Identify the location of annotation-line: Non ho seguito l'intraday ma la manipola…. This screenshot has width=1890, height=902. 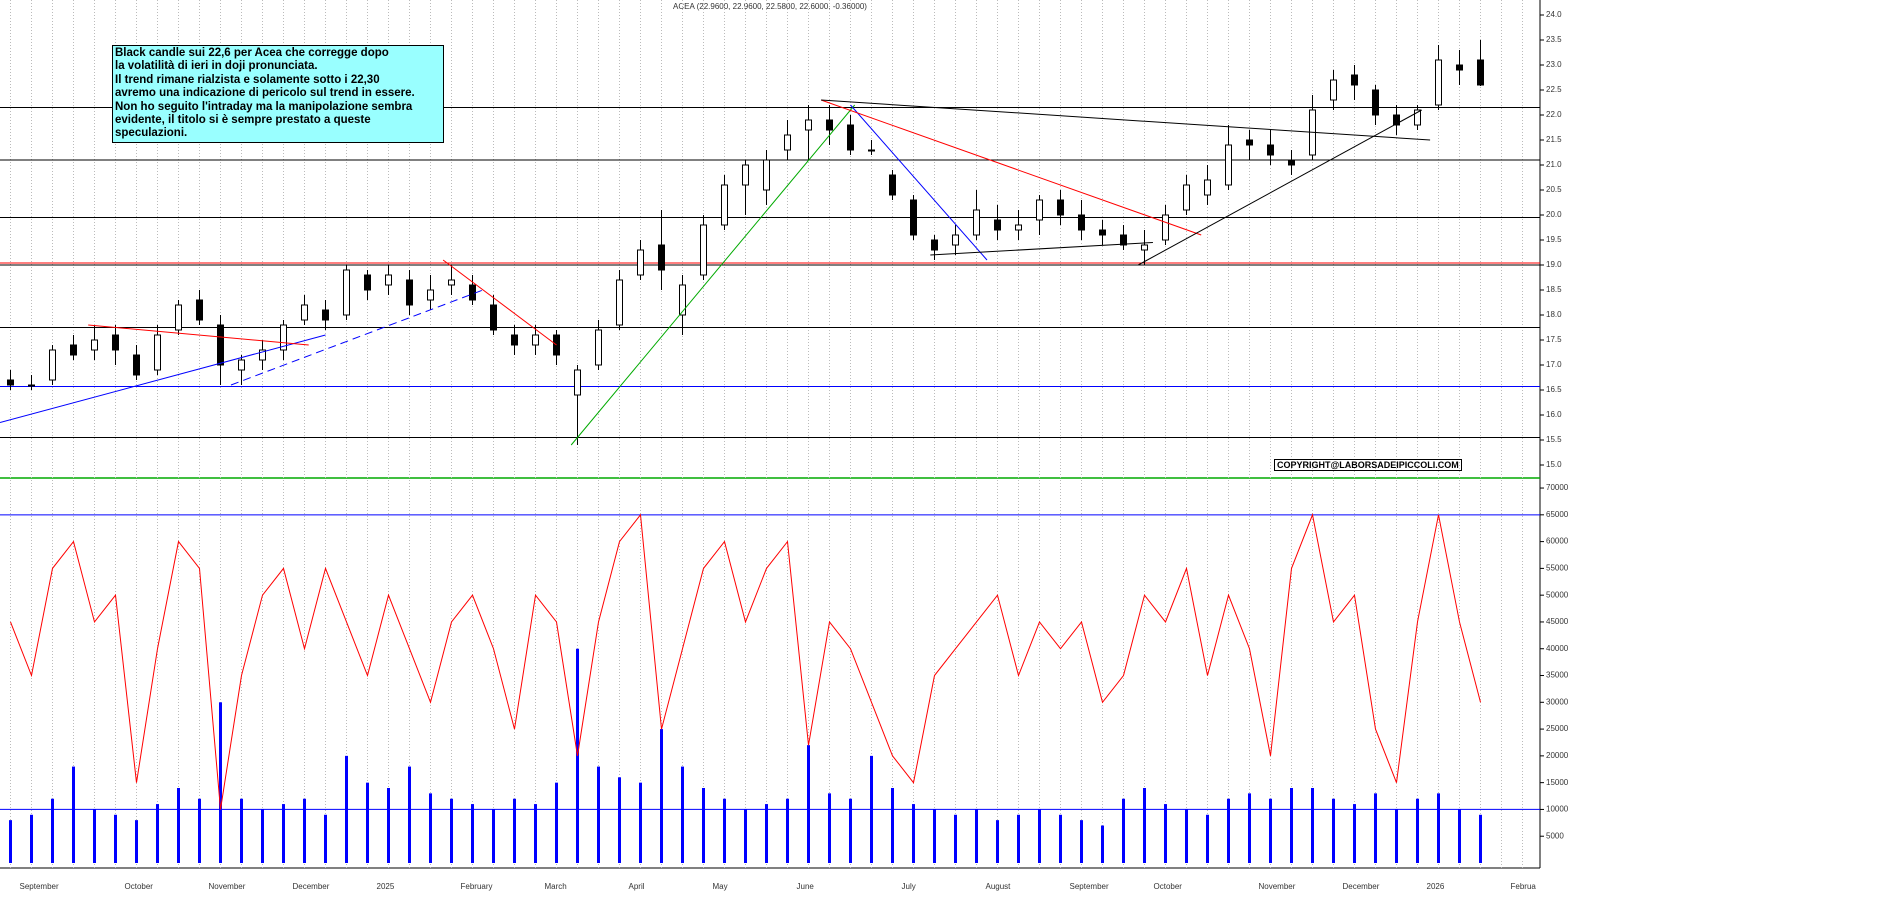
(264, 106).